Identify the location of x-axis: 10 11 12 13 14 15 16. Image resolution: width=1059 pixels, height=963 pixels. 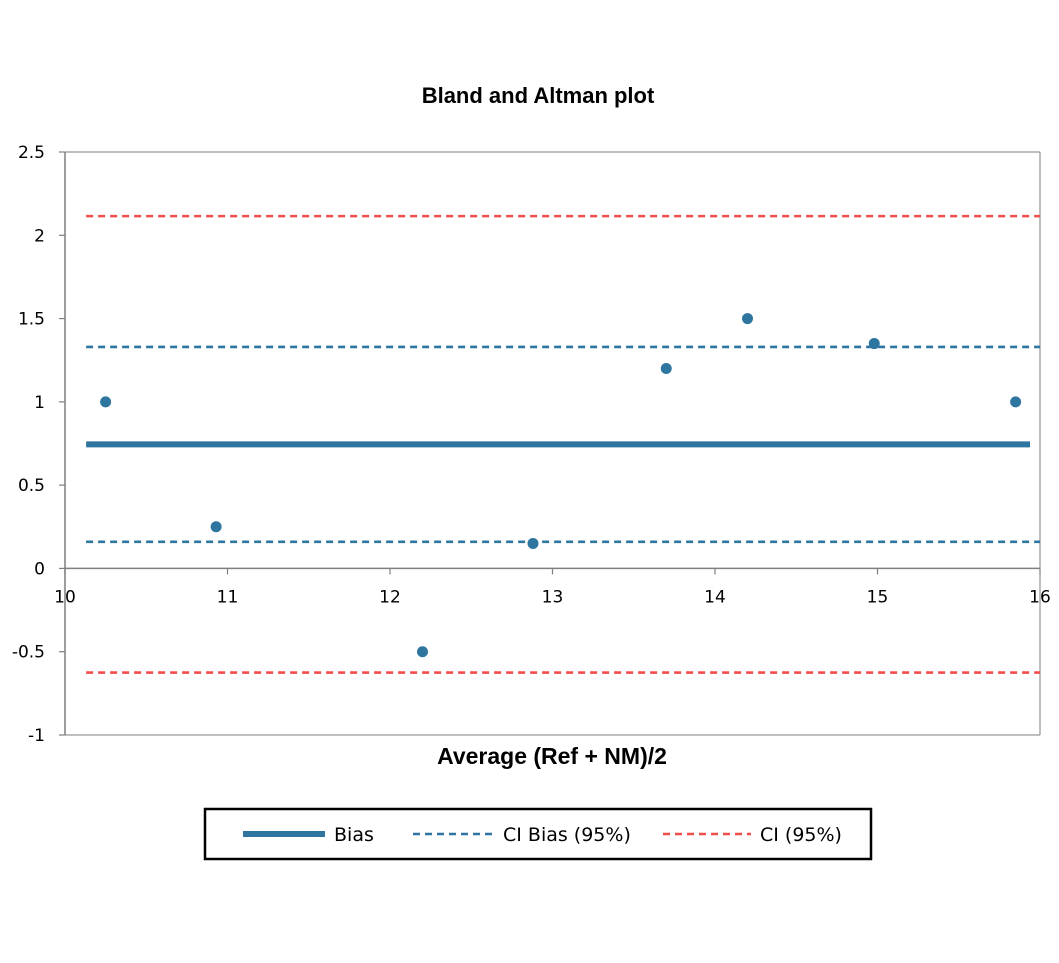
(552, 587).